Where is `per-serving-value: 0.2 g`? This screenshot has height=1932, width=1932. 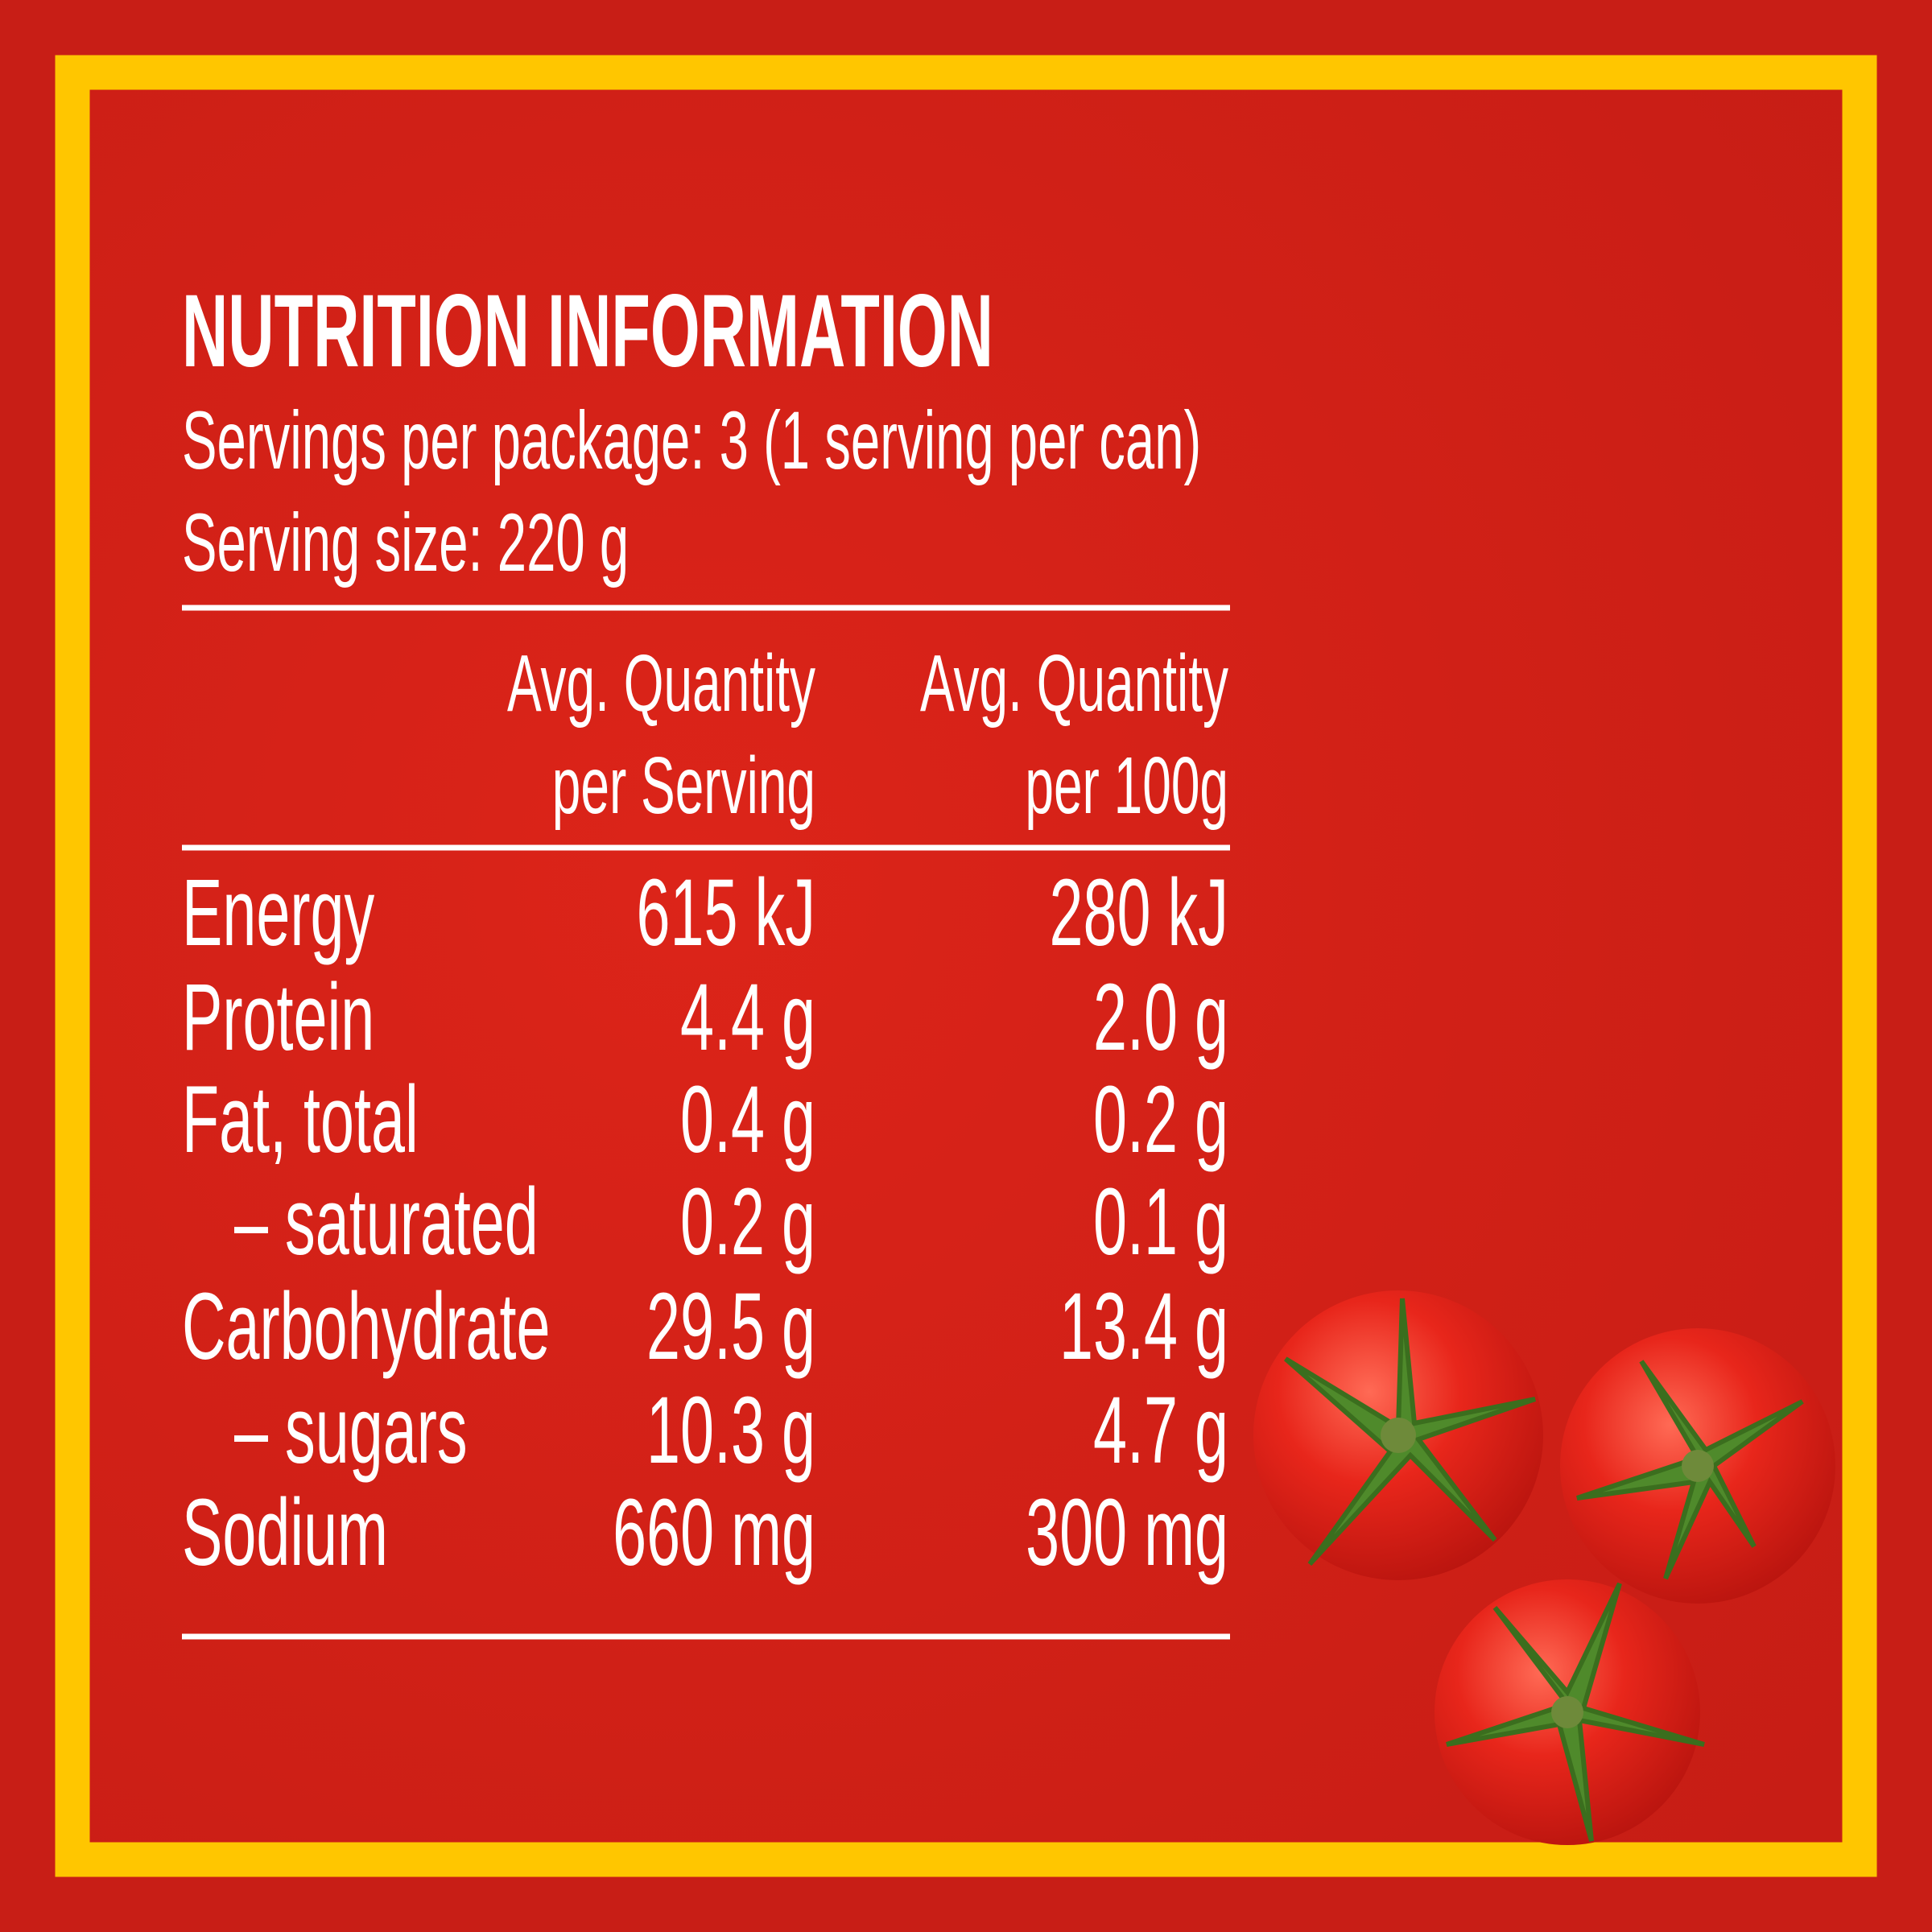 per-serving-value: 0.2 g is located at coordinates (747, 1221).